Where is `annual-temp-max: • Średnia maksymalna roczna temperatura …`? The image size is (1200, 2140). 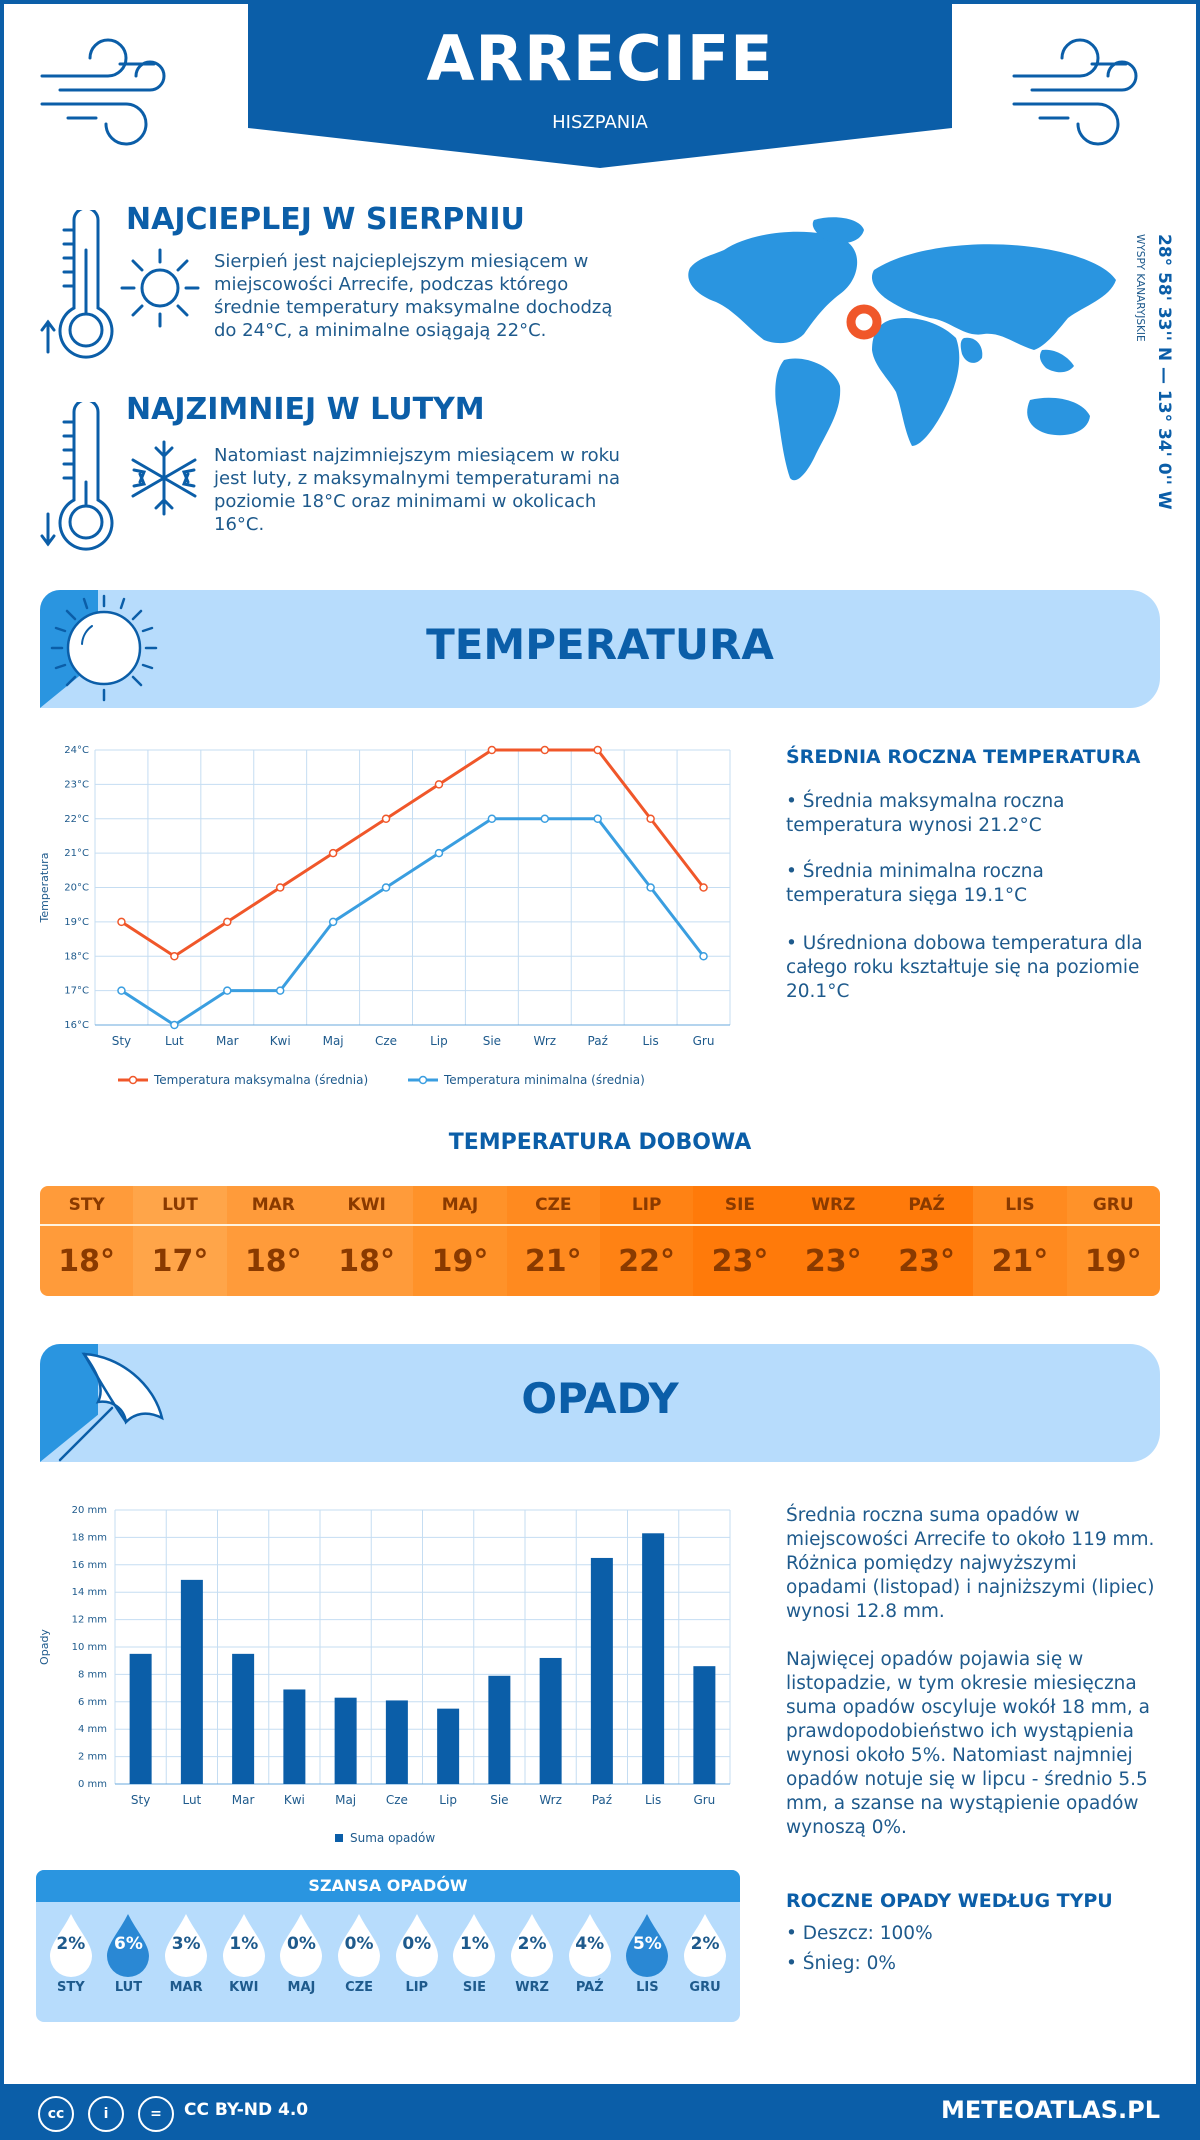
annual-temp-max: • Średnia maksymalna roczna temperatura … is located at coordinates (925, 813).